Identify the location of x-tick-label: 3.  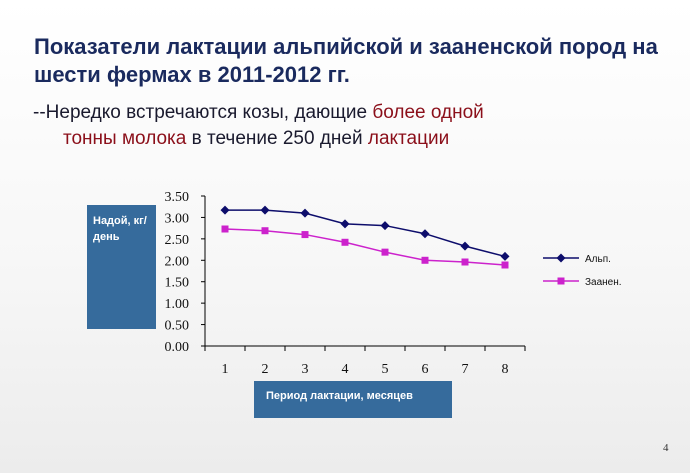
(305, 369).